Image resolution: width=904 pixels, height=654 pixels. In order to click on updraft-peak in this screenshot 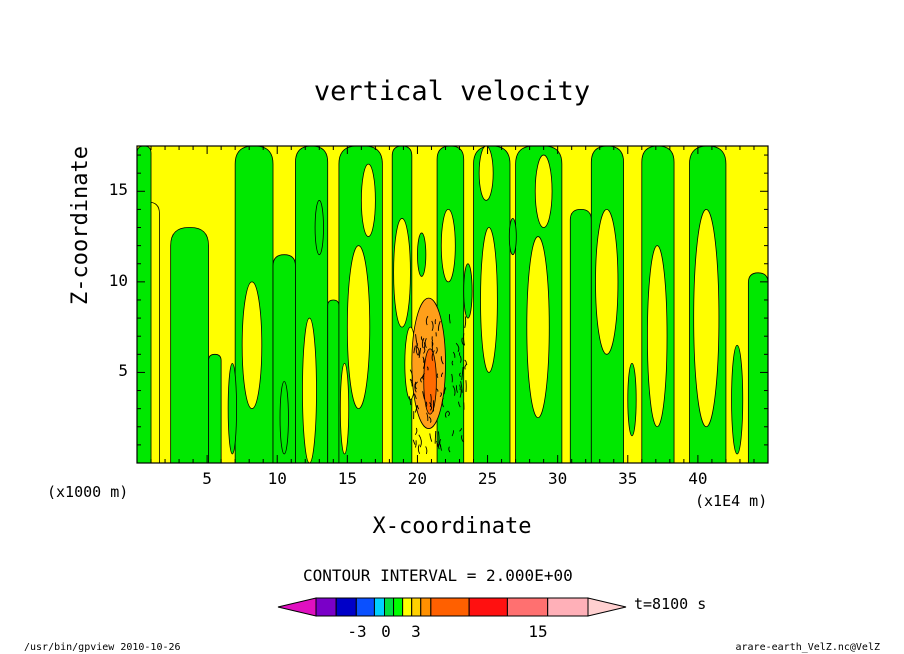, I will do `click(430, 381)`.